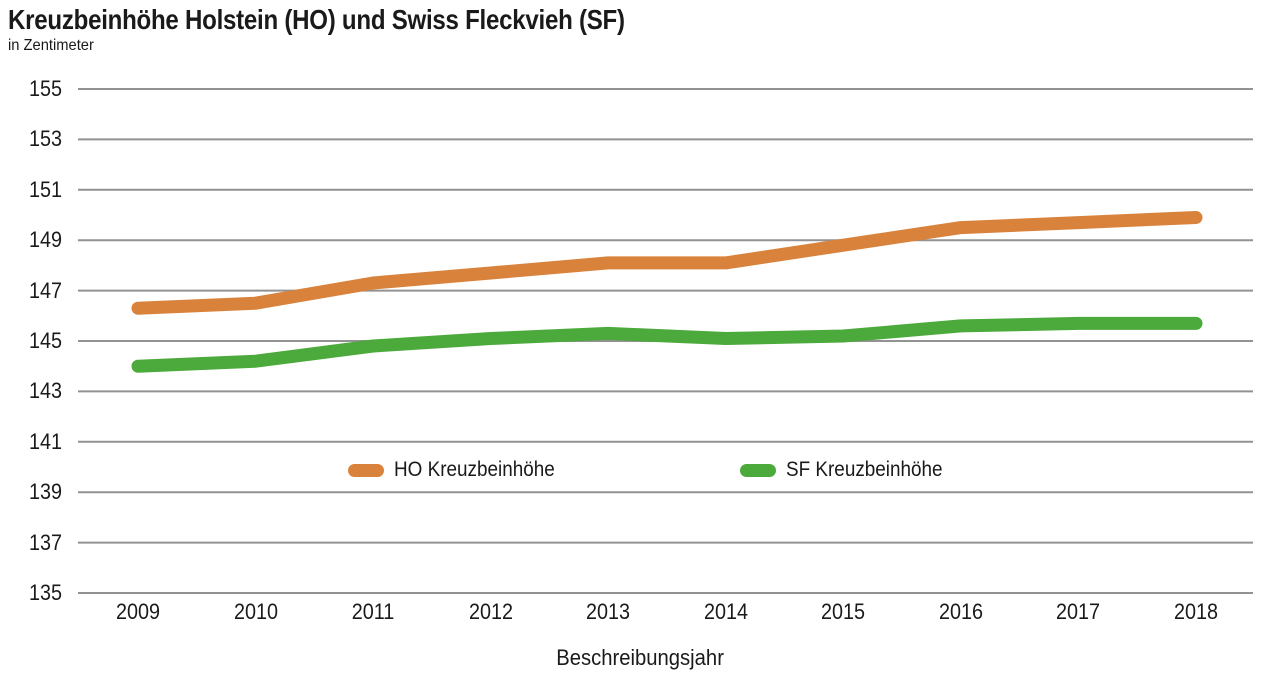  What do you see at coordinates (667, 263) in the screenshot?
I see `series-line-ho` at bounding box center [667, 263].